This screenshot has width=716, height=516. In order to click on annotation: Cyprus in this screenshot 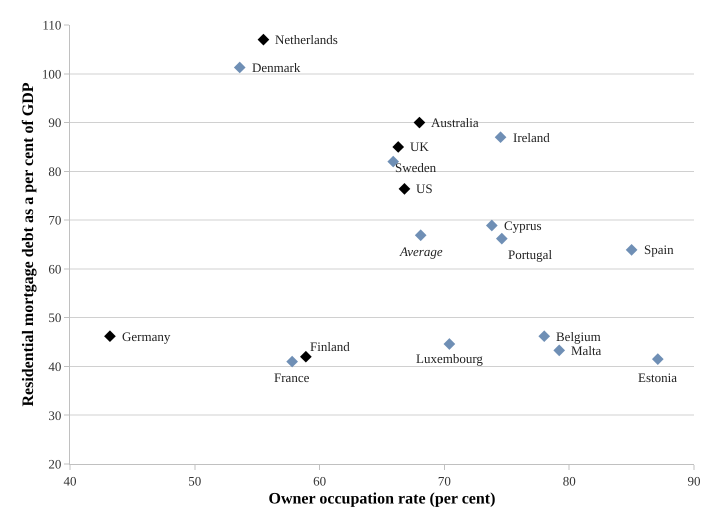, I will do `click(523, 225)`.